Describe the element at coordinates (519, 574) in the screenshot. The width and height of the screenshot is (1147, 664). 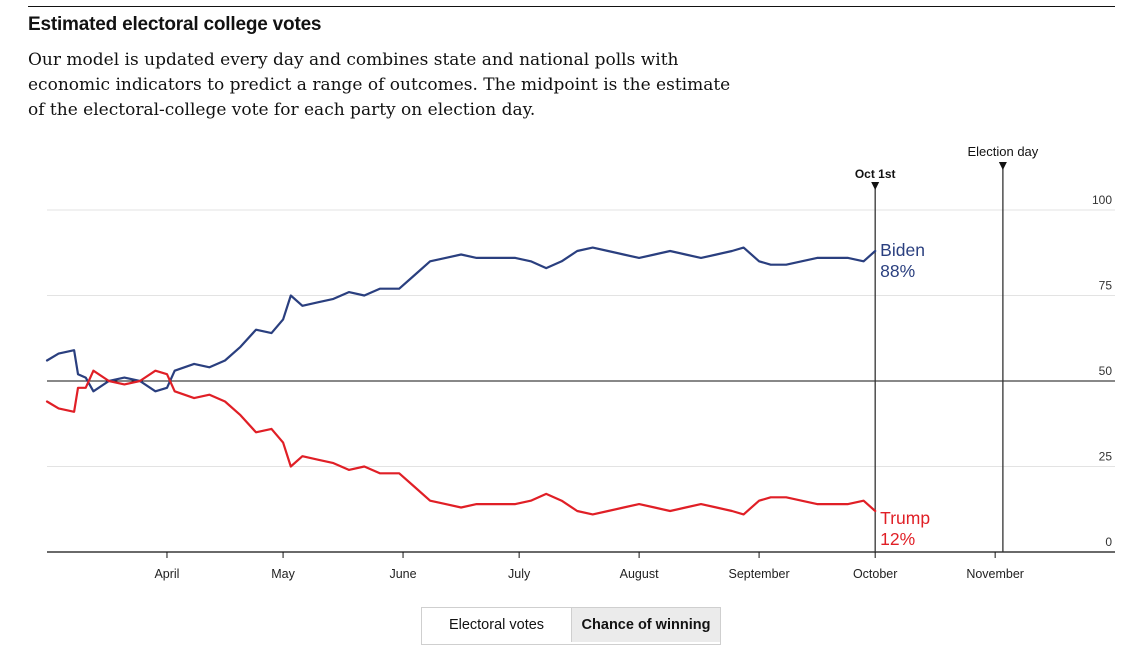
I see `x-tick-label: July` at that location.